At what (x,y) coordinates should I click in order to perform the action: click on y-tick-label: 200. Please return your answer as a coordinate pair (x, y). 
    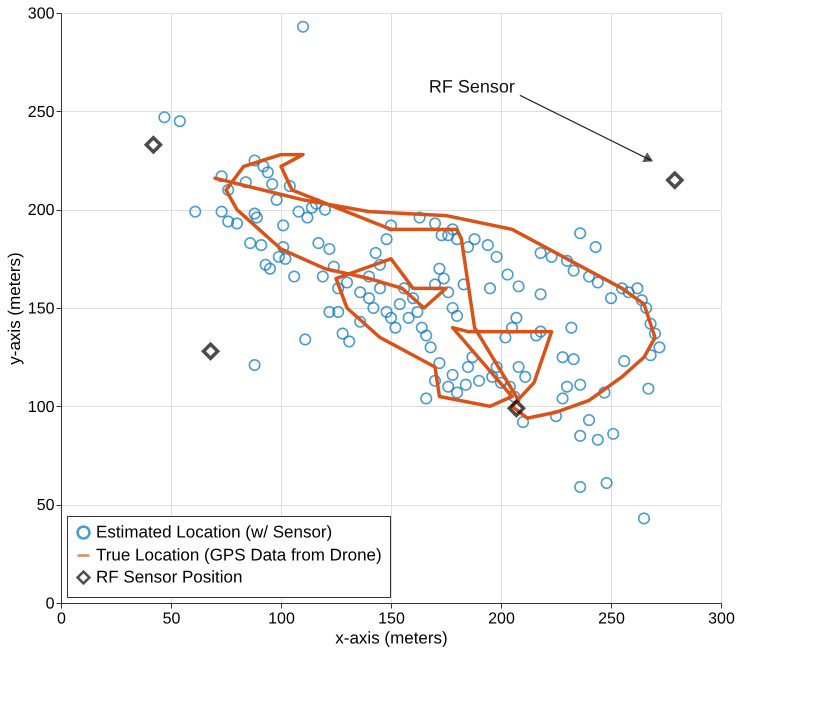
    Looking at the image, I should click on (41, 211).